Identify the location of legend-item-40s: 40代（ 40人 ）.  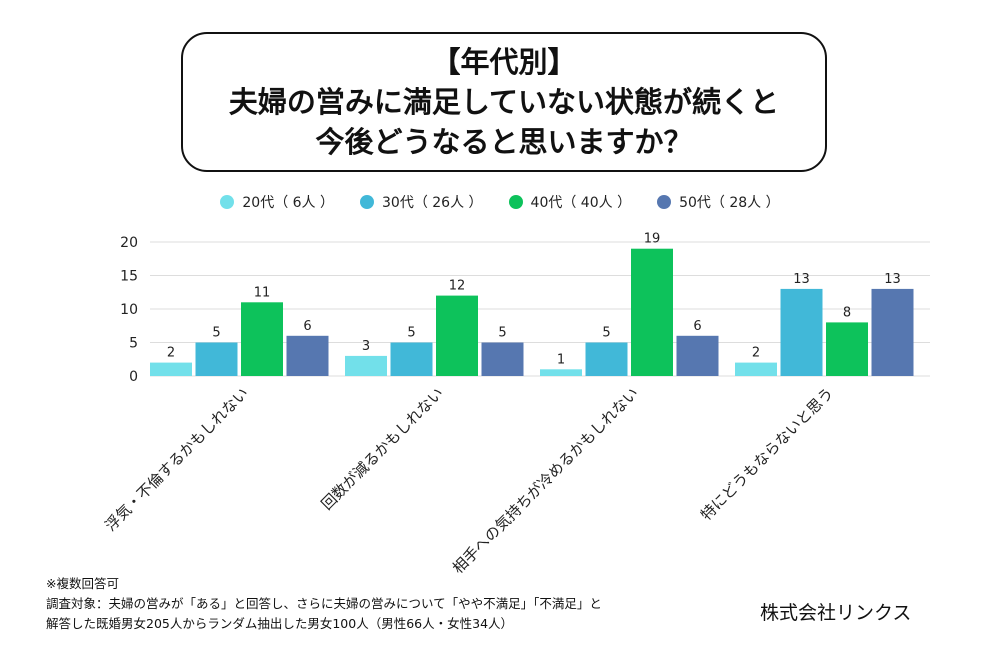
(570, 202).